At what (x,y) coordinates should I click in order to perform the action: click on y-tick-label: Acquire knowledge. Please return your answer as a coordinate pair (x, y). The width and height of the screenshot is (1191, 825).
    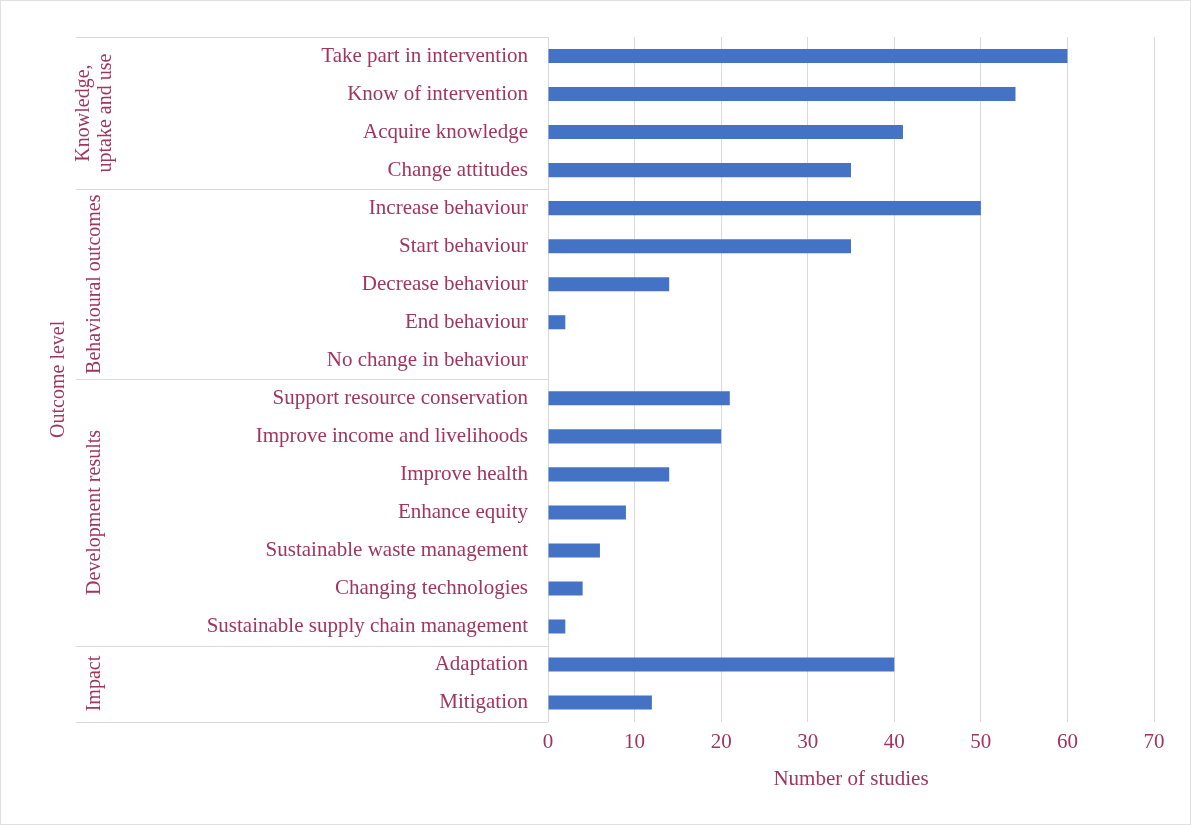
    Looking at the image, I should click on (445, 130).